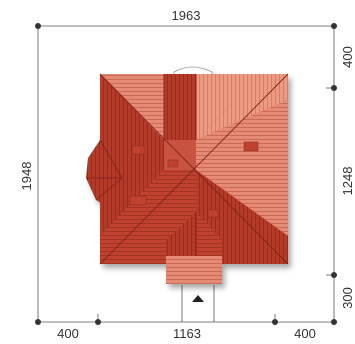  Describe the element at coordinates (347, 181) in the screenshot. I see `dim-right-middle: 1248` at that location.